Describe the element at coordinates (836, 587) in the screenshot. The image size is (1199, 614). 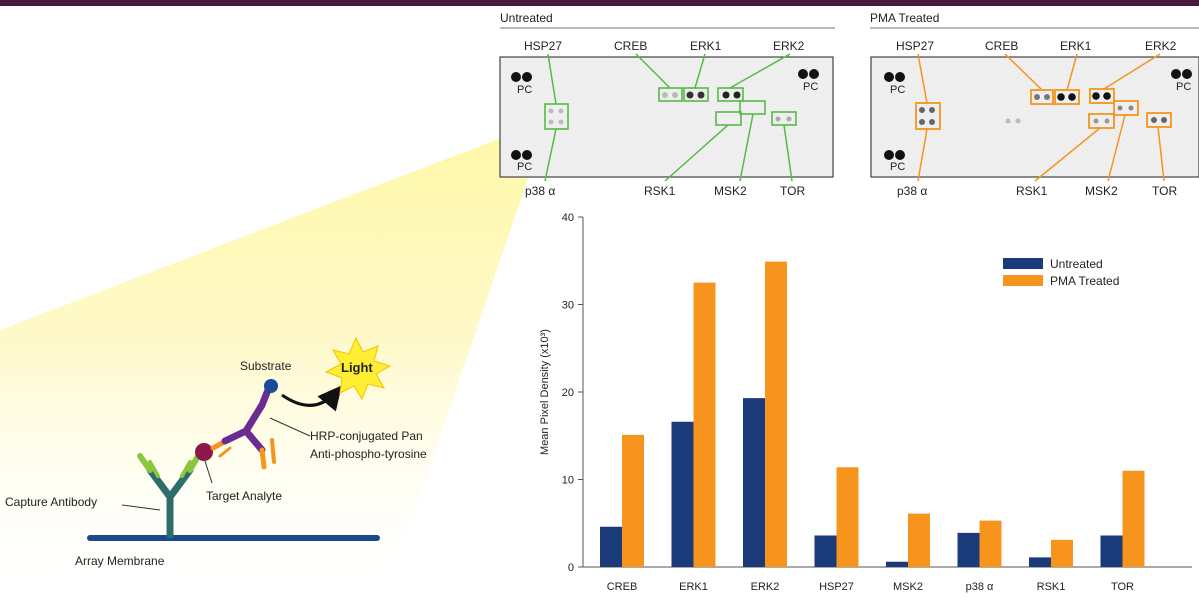
I see `x-tick-label: HSP27` at that location.